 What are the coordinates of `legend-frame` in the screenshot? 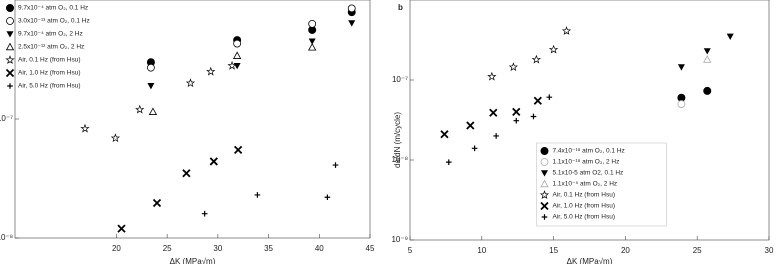 It's located at (601, 184).